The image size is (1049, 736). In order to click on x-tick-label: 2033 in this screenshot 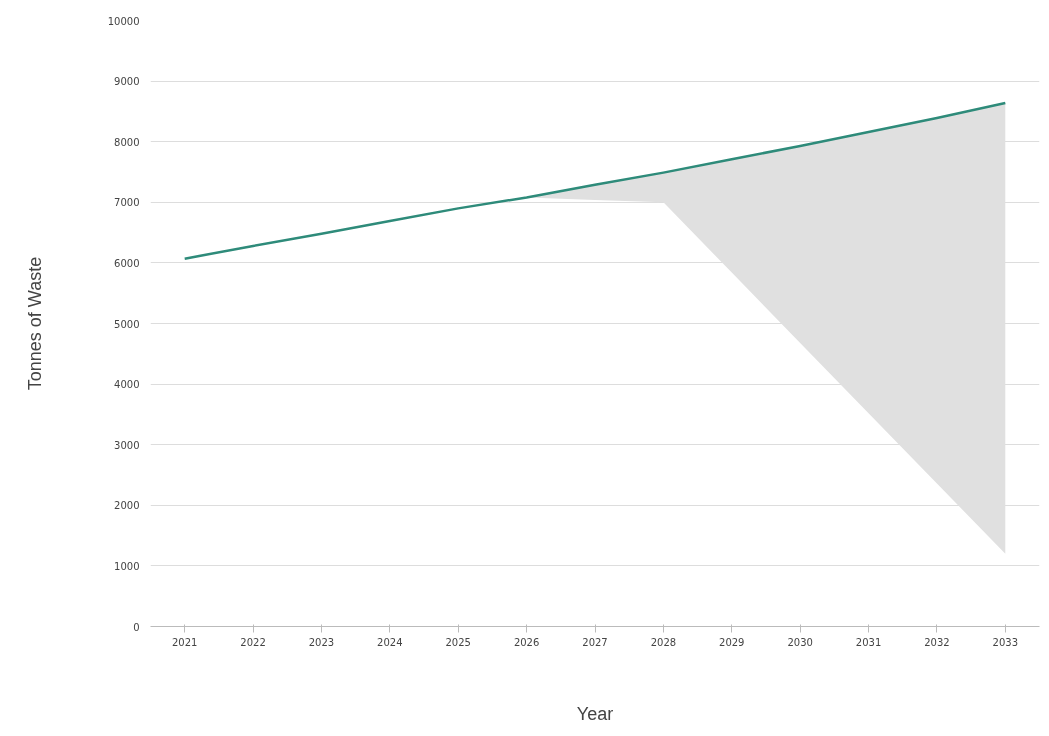, I will do `click(1005, 642)`.